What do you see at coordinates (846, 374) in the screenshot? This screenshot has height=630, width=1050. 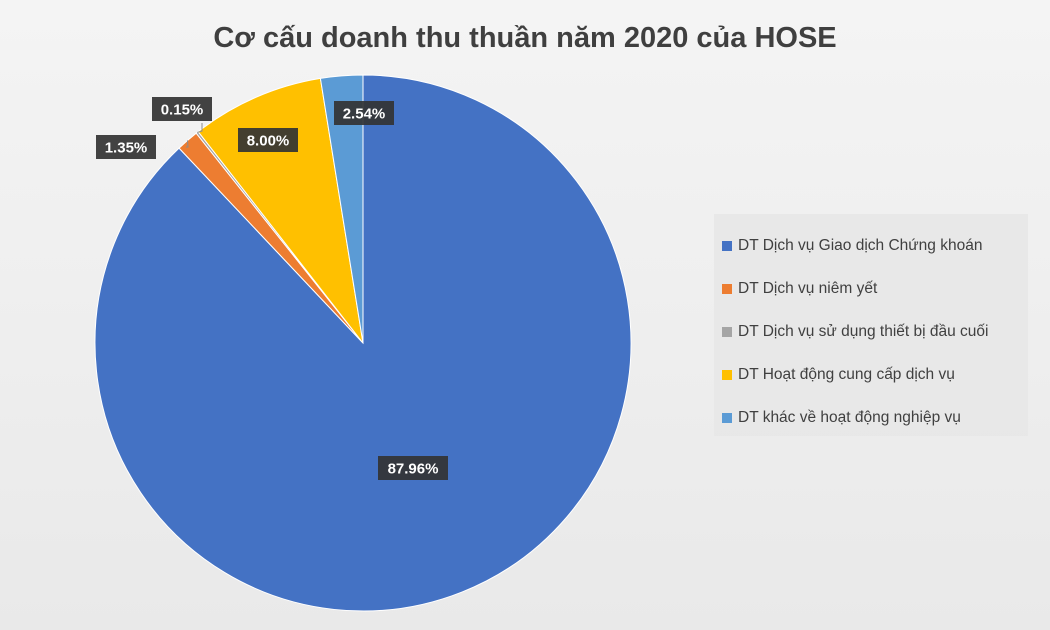 I see `legend-label: DT Hoạt động cung cấp dịch vụ` at bounding box center [846, 374].